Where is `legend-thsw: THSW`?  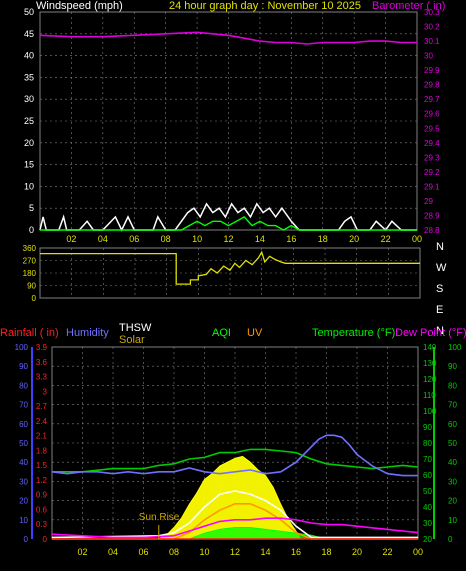
legend-thsw: THSW is located at coordinates (135, 328).